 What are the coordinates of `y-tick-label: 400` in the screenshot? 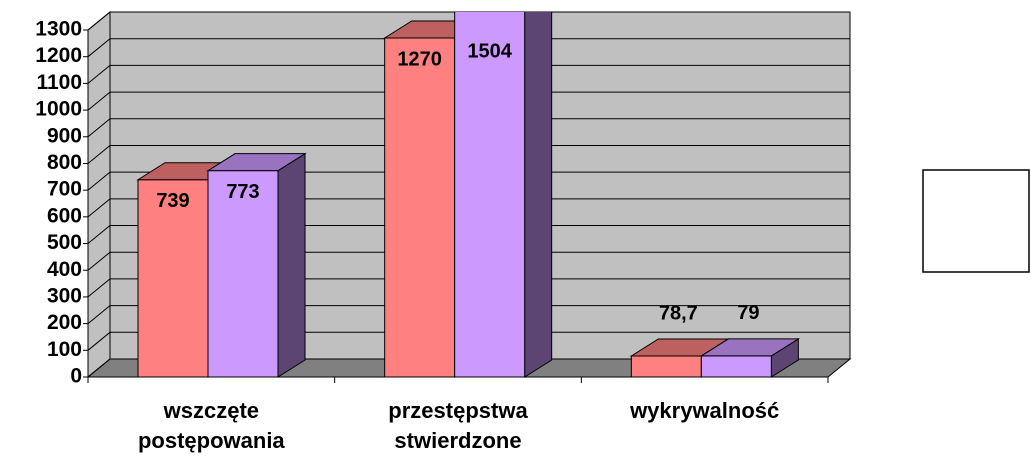 It's located at (64, 269).